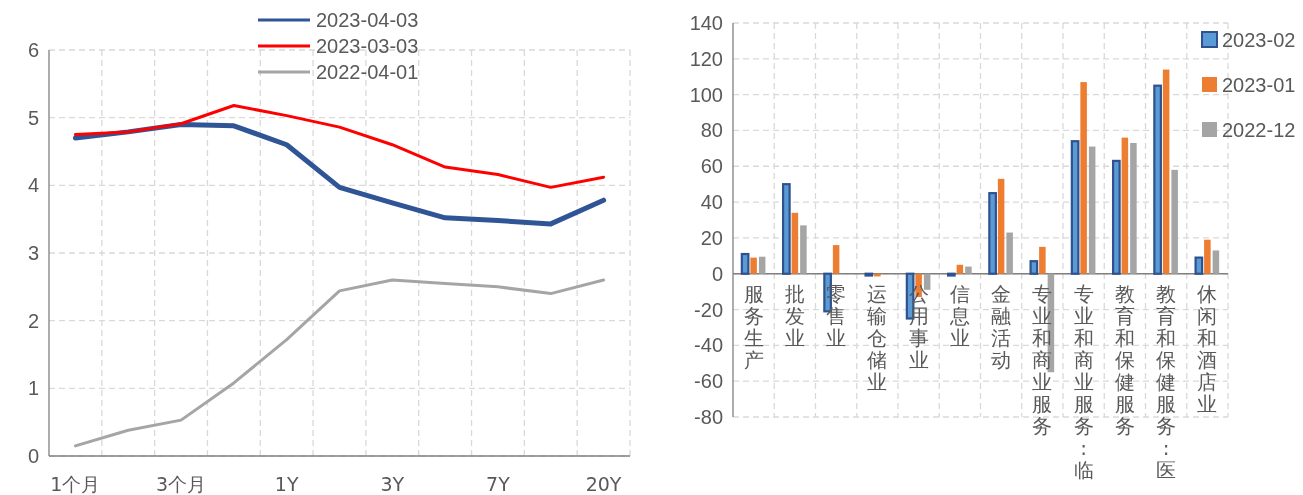  Describe the element at coordinates (367, 20) in the screenshot. I see `legend-label: 2023-04-03` at that location.